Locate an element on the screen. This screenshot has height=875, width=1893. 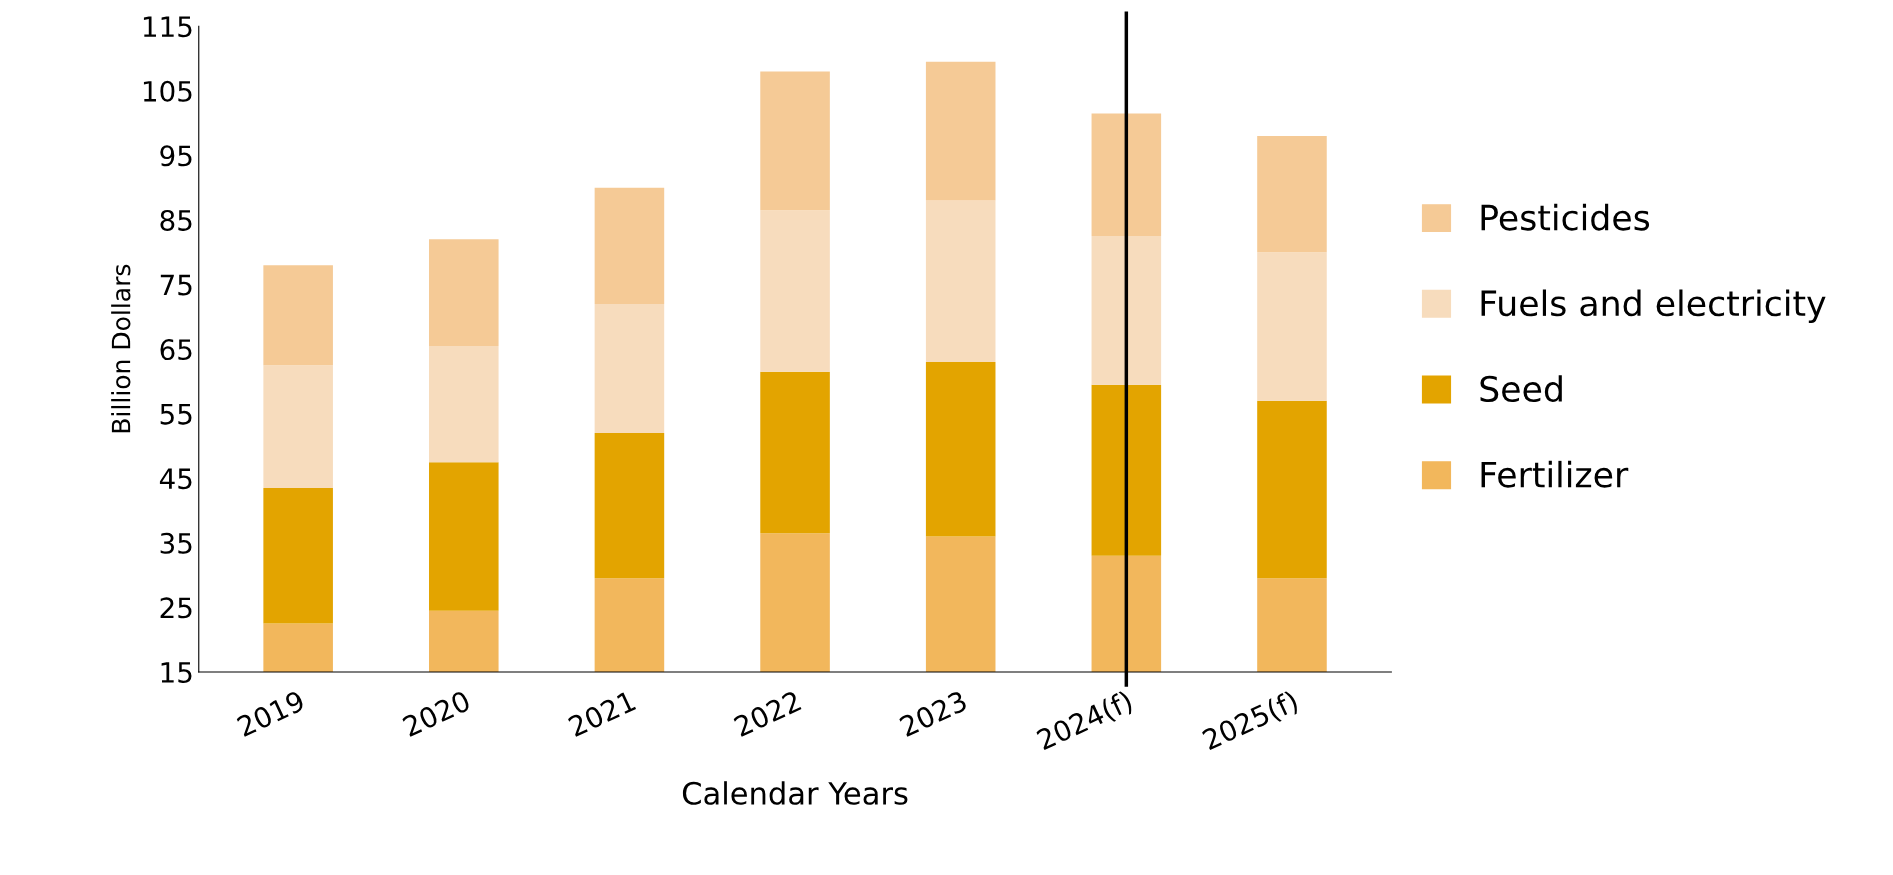
y-tick-label: 65 is located at coordinates (176, 350).